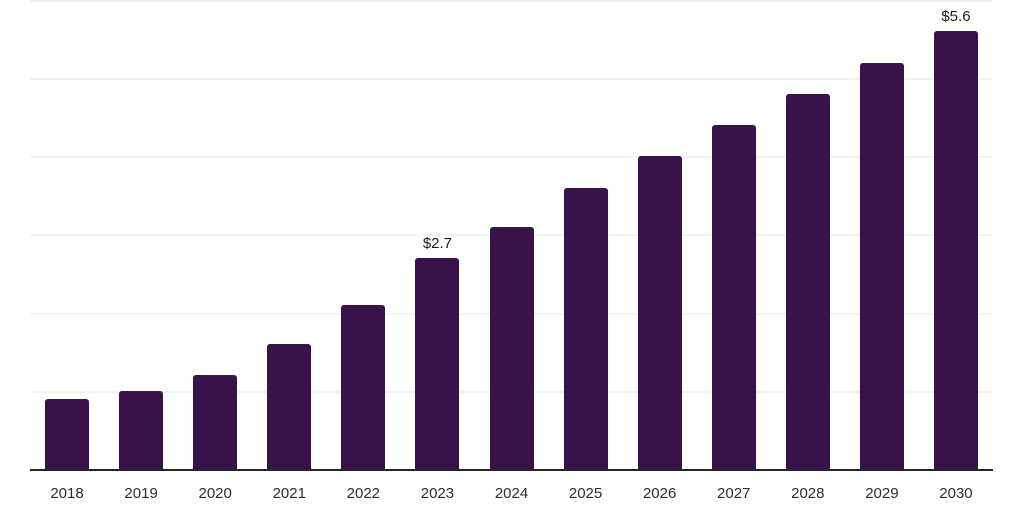 This screenshot has height=512, width=1024. What do you see at coordinates (585, 329) in the screenshot?
I see `bar-2025` at bounding box center [585, 329].